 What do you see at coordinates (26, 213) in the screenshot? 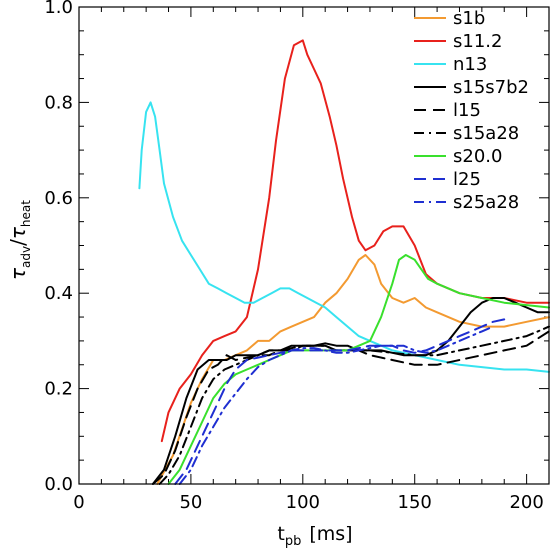
I see `y-axis-label-den-subscript: heat` at bounding box center [26, 213].